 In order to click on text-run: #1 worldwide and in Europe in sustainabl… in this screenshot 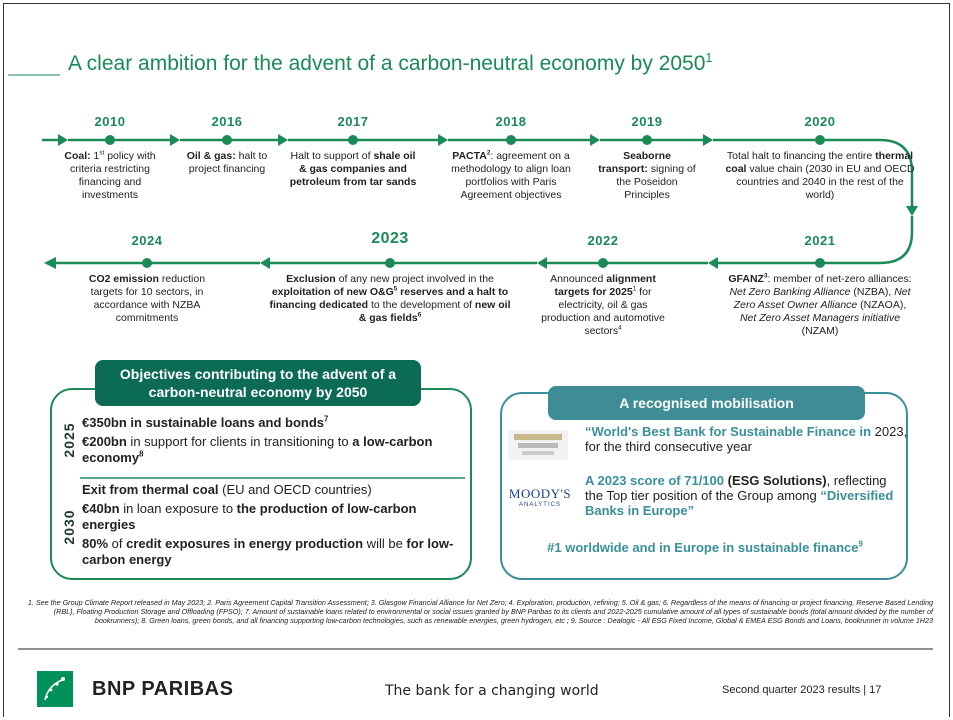, I will do `click(703, 547)`.